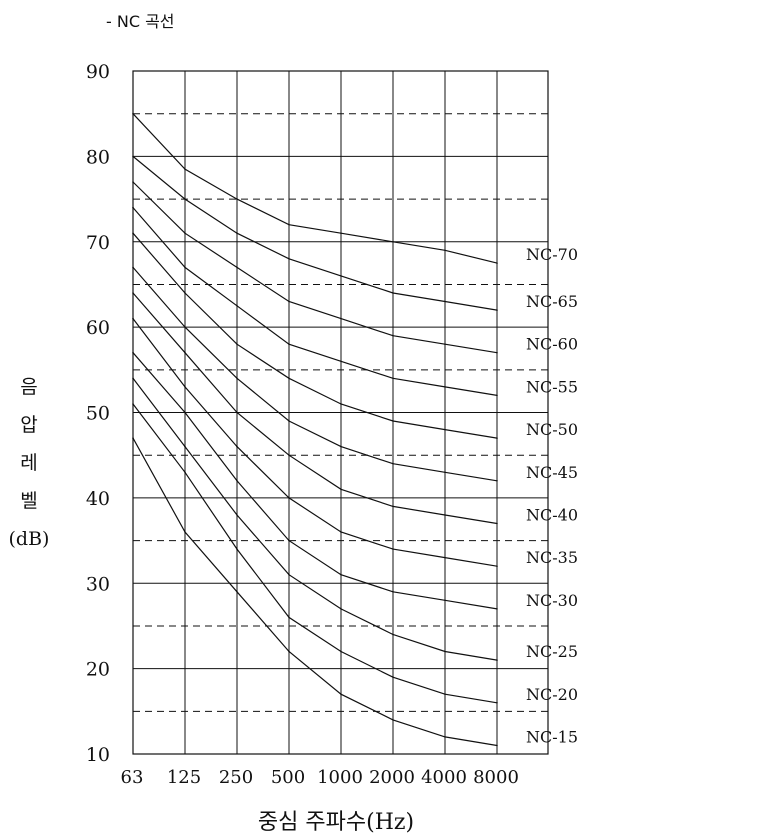  I want to click on nc-curve-label: NC-55, so click(552, 386).